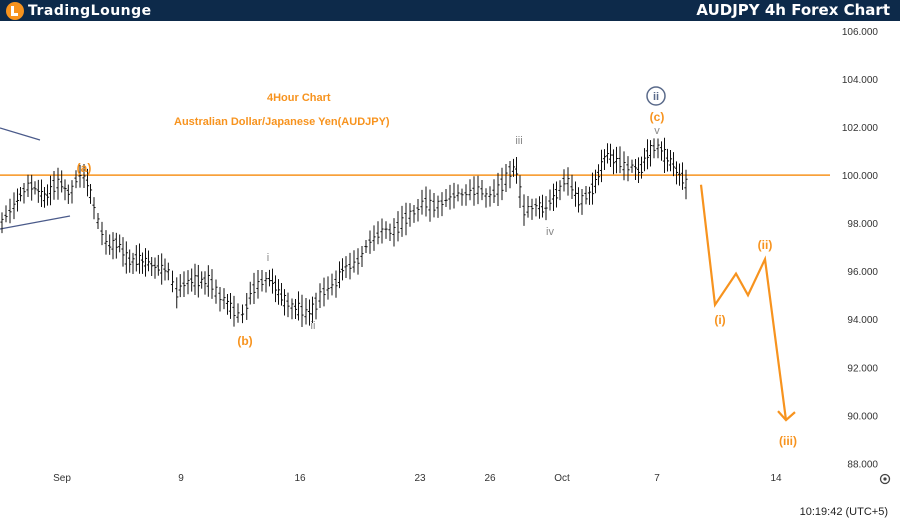 The width and height of the screenshot is (900, 522). What do you see at coordinates (300, 478) in the screenshot?
I see `x-tick-label: 16` at bounding box center [300, 478].